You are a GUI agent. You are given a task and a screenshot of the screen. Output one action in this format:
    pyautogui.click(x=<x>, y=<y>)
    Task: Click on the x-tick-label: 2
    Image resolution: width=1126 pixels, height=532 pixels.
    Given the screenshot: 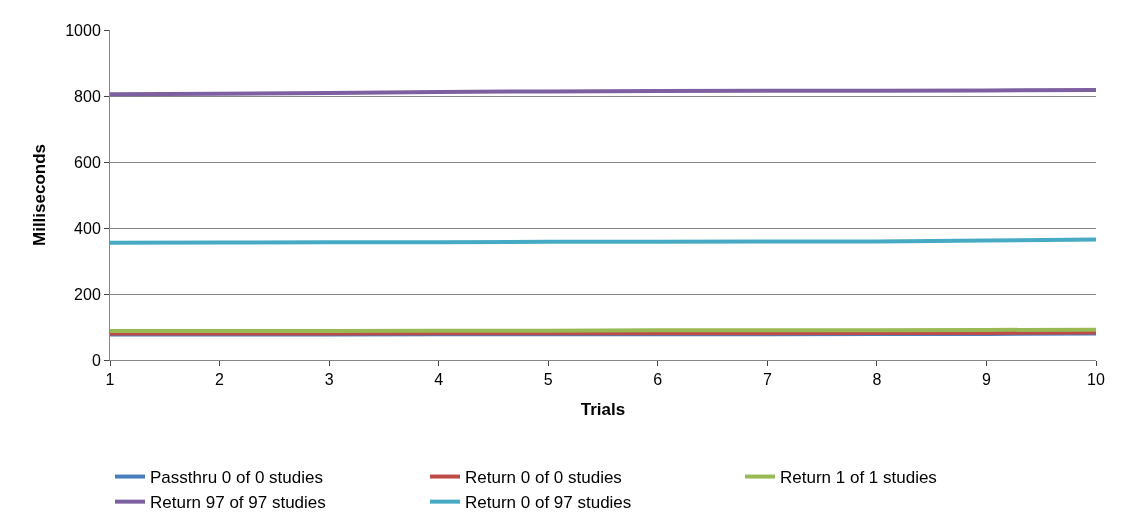 What is the action you would take?
    pyautogui.click(x=220, y=380)
    